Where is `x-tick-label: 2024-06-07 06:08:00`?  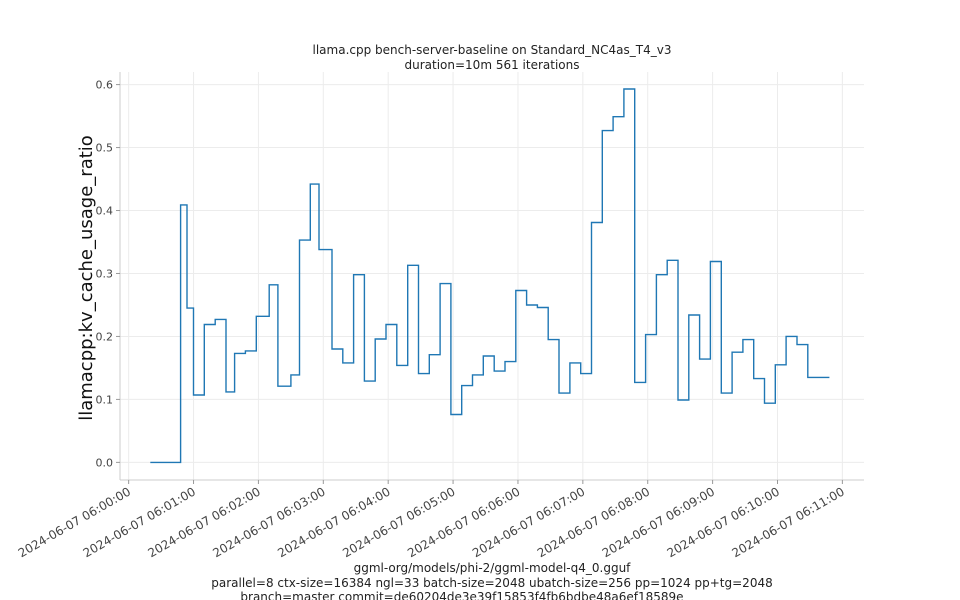
x-tick-label: 2024-06-07 06:08:00 is located at coordinates (593, 522).